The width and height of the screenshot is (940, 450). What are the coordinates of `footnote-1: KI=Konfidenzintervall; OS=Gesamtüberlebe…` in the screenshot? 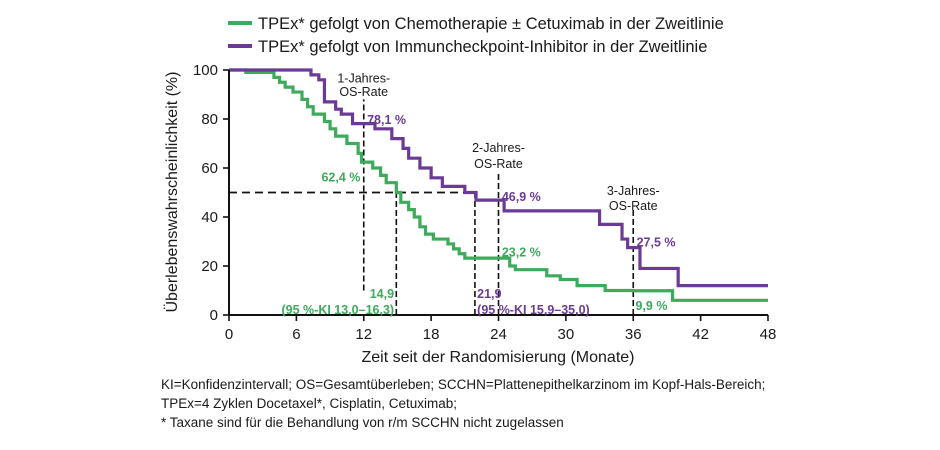 It's located at (463, 384).